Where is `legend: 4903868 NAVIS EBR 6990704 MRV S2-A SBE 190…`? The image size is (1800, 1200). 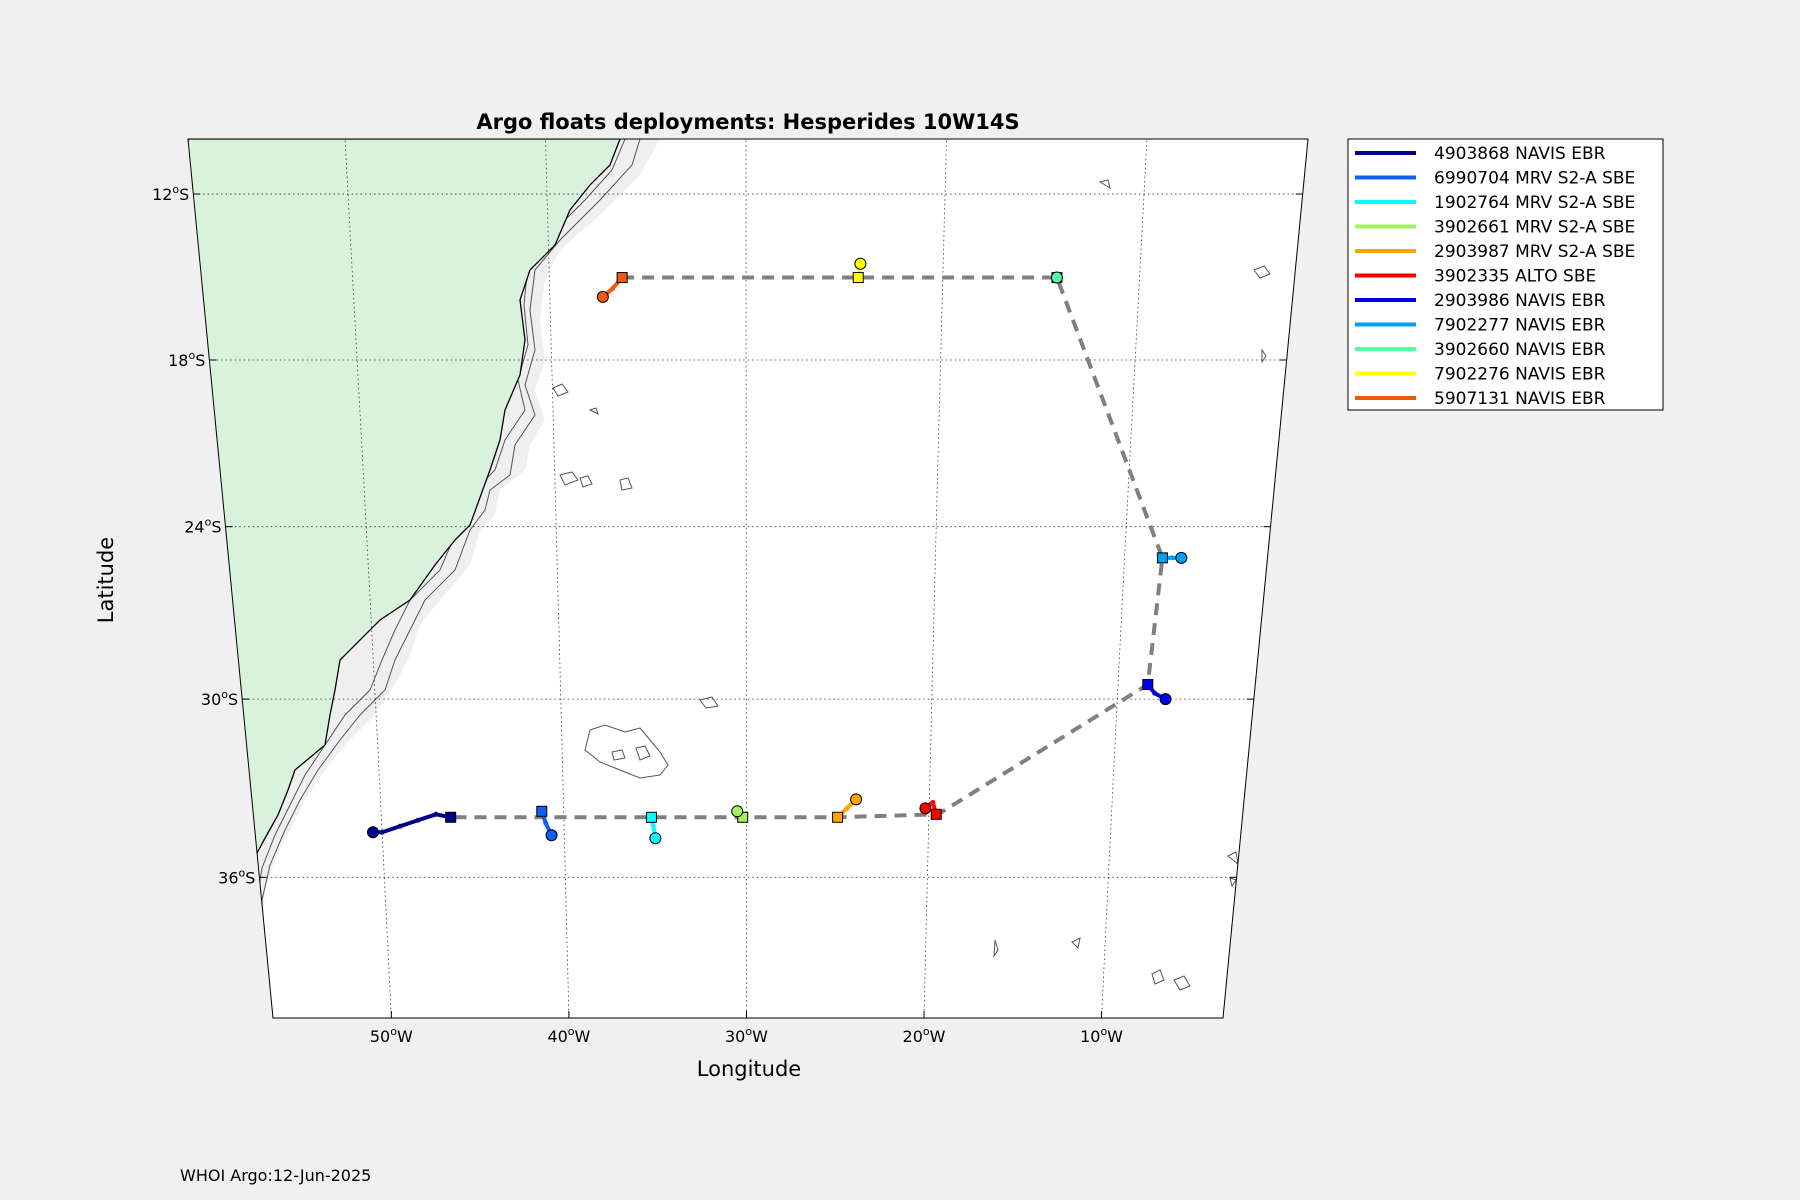
legend: 4903868 NAVIS EBR 6990704 MRV S2-A SBE 190… is located at coordinates (1505, 274).